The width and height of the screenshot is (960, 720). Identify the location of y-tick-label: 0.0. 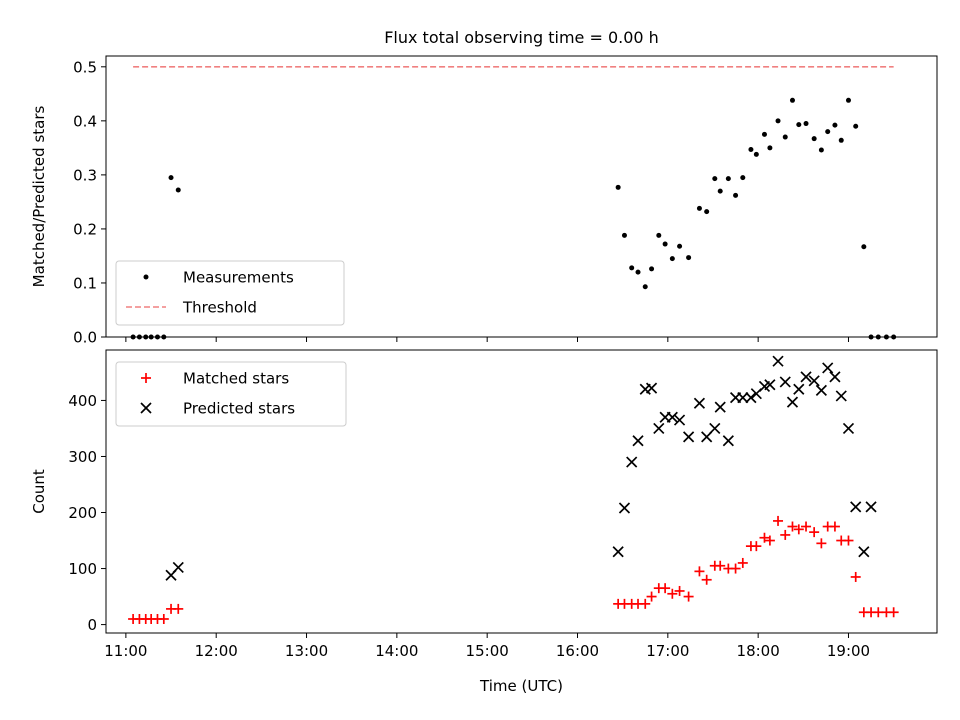
(85, 338).